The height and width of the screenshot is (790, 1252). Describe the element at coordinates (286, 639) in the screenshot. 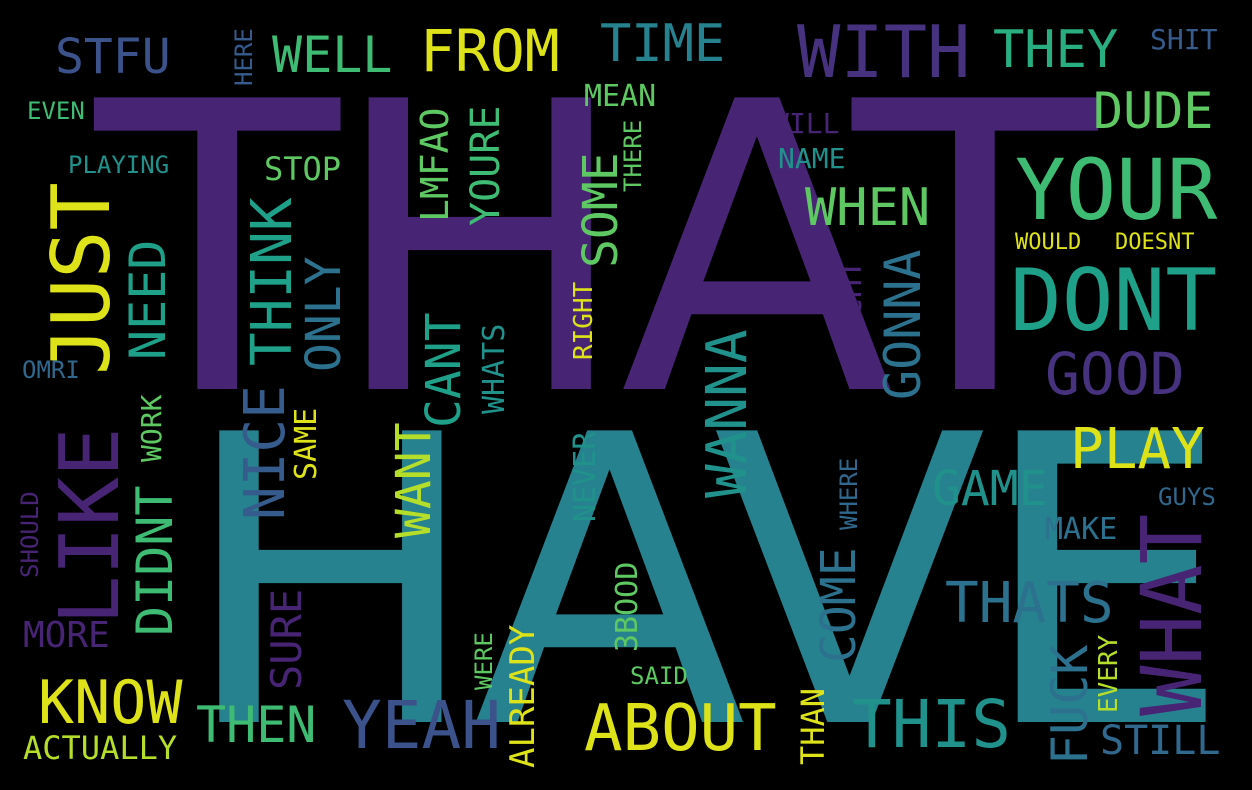

I see `word-sure: SURE` at that location.